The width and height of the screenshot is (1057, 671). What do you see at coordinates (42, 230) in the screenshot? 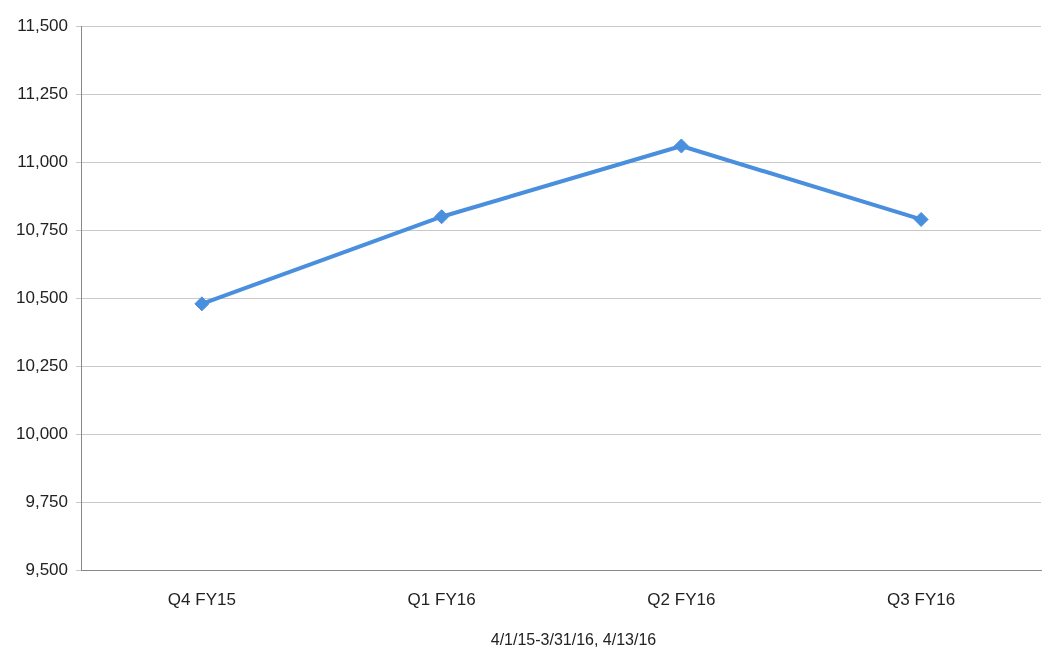
I see `y-tick-label: 10,750` at bounding box center [42, 230].